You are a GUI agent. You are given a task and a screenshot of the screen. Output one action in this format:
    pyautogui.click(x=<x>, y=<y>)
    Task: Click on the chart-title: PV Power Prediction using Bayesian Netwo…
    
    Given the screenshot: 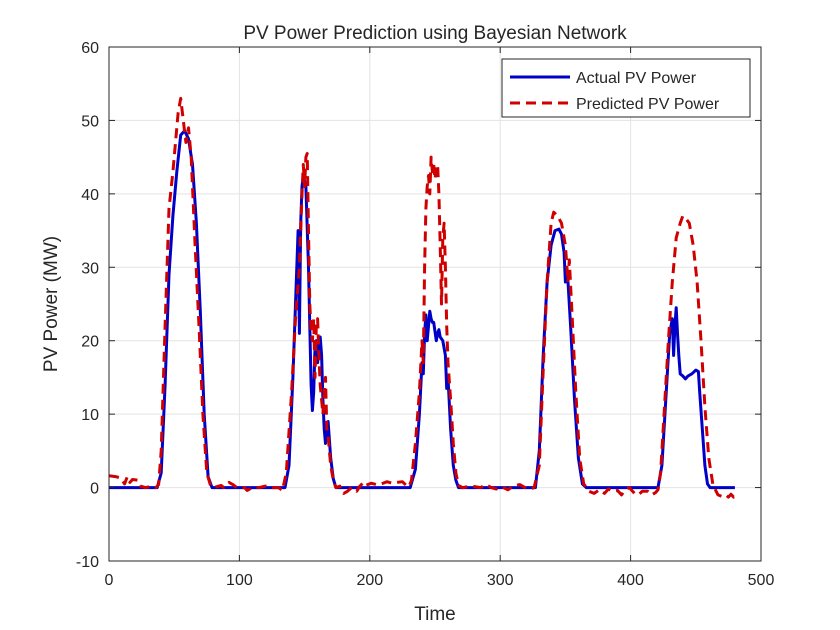 What is the action you would take?
    pyautogui.click(x=435, y=33)
    